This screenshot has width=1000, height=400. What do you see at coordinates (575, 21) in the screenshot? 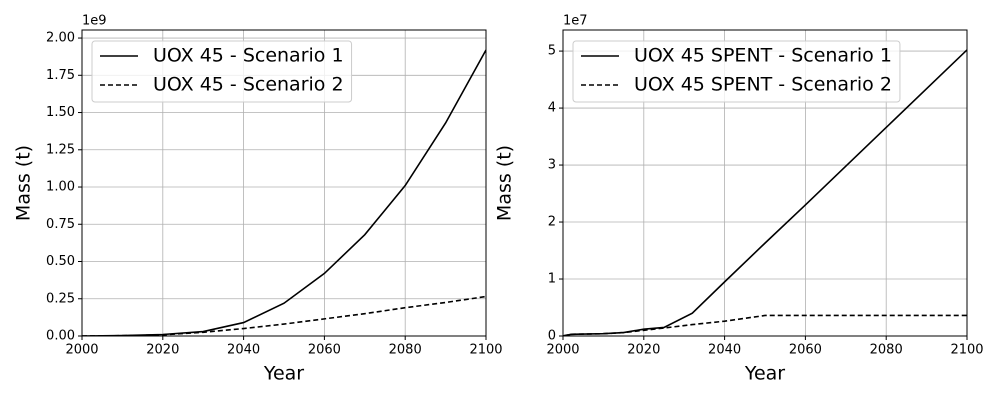
I see `y-offset-label: 1e7` at bounding box center [575, 21].